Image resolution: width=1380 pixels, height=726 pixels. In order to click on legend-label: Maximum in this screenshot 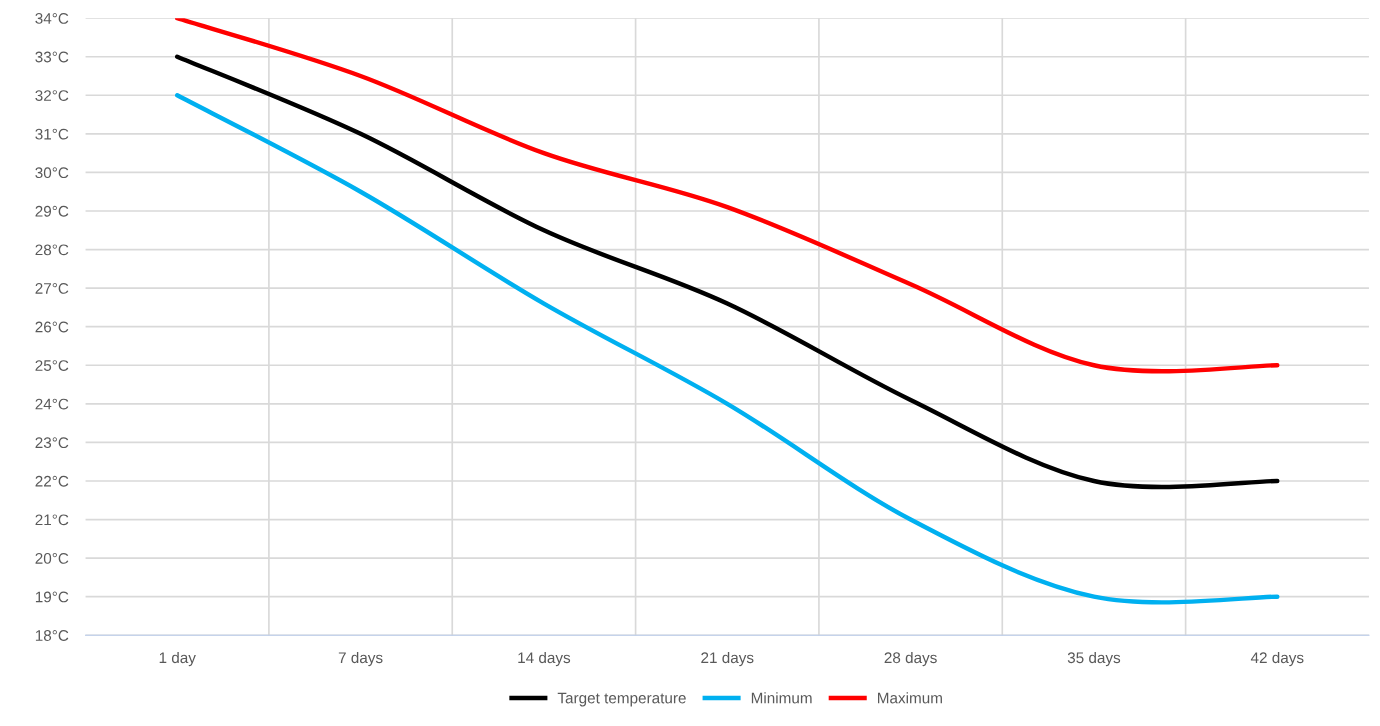, I will do `click(910, 698)`.